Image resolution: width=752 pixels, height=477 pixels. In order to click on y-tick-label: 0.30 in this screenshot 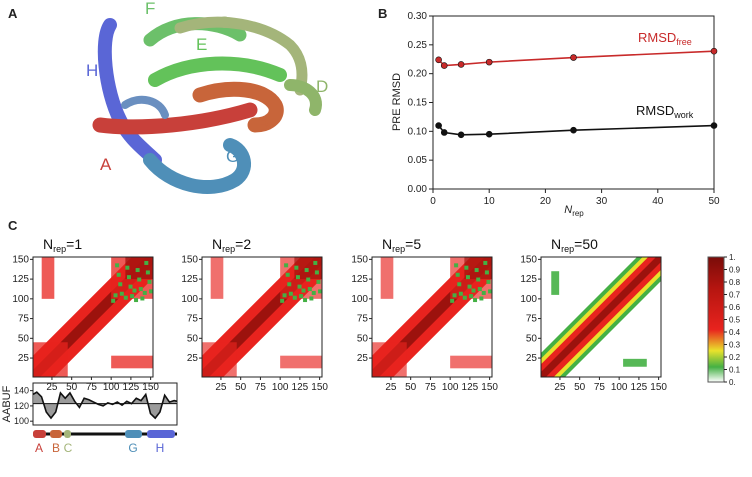, I will do `click(418, 16)`.